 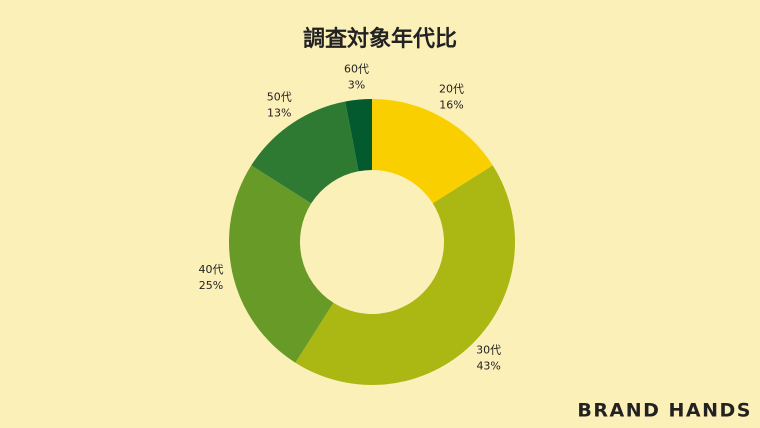 I want to click on slice-value-label: 16%, so click(x=451, y=104).